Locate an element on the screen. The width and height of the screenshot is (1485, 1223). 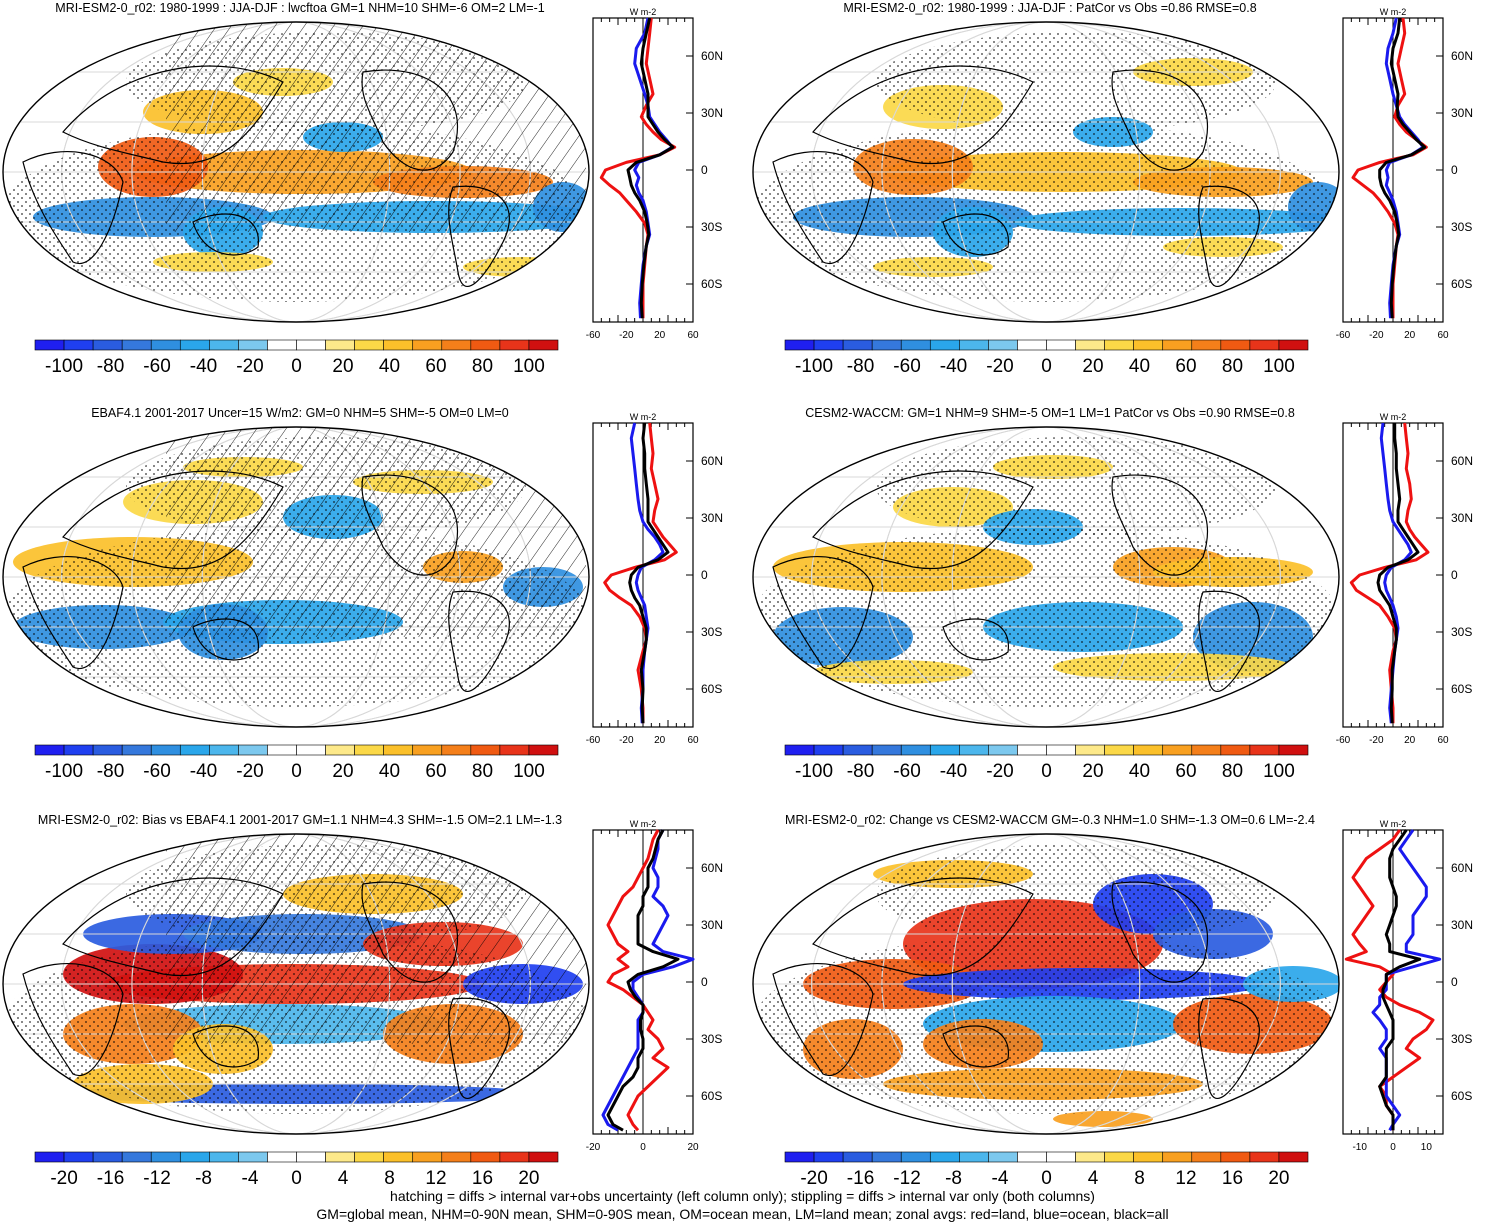
colorbar-tick-label: 4 is located at coordinates (1093, 1178).